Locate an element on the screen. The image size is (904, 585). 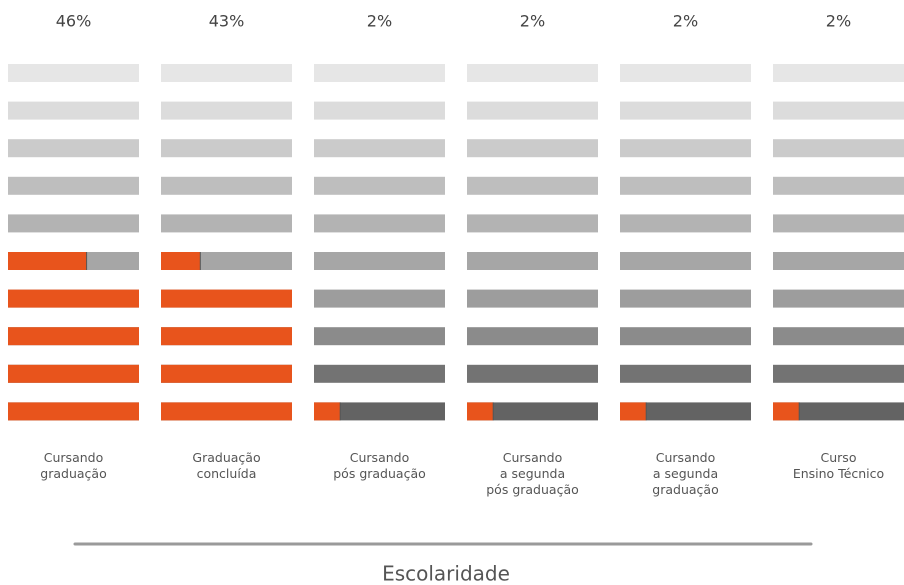
category-label: Graduação concluída is located at coordinates (226, 465).